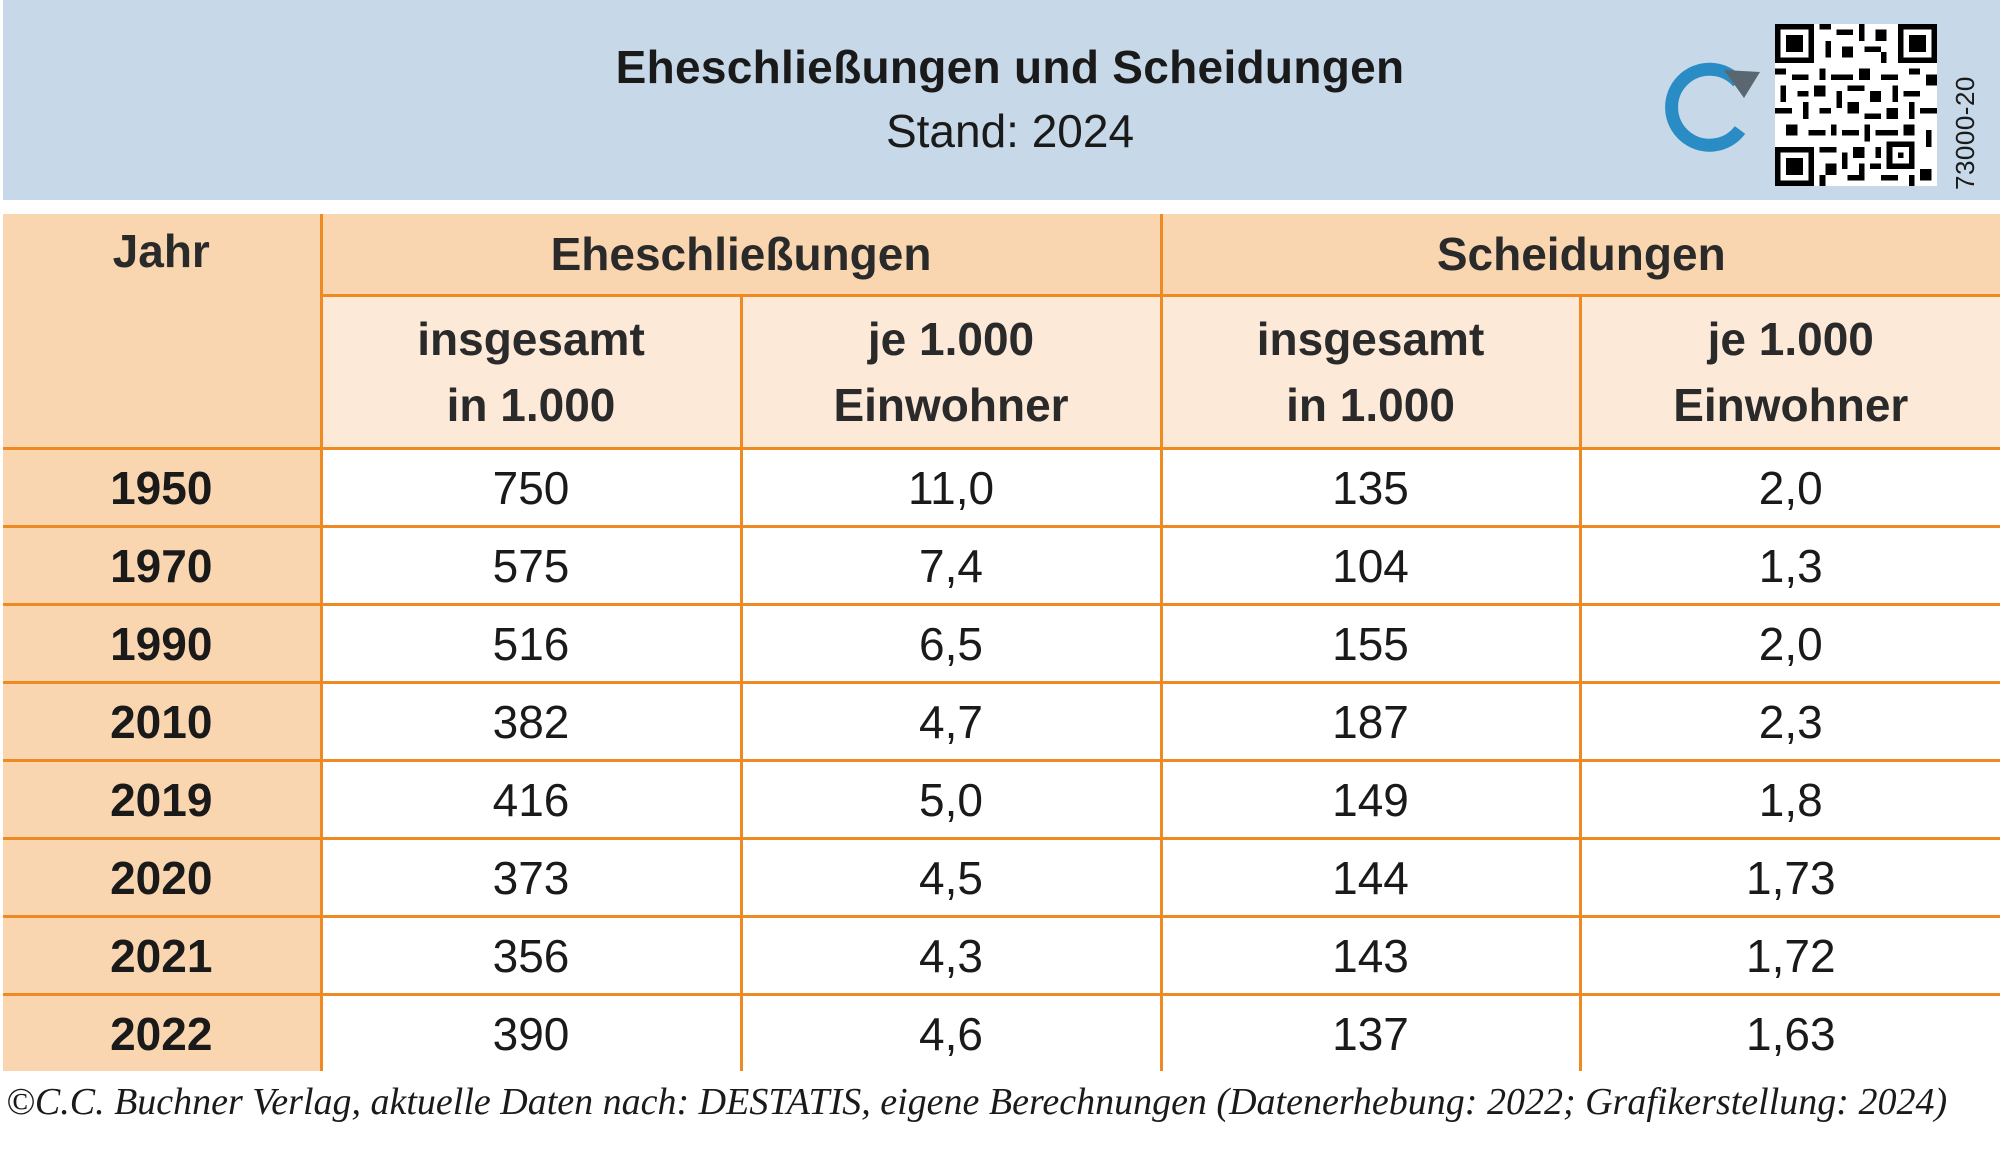 The image size is (2000, 1173). I want to click on divorces-total-cell: 144, so click(1370, 877).